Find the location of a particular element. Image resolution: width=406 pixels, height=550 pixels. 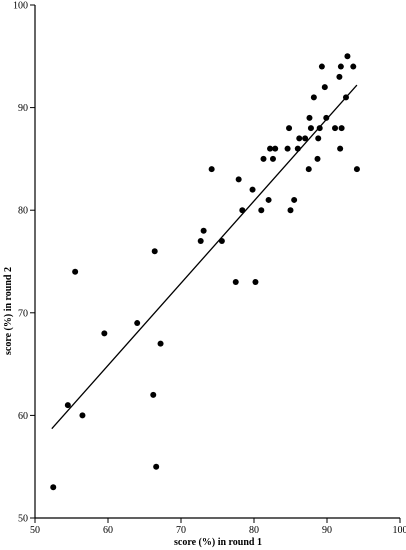

x-axis-label: score (%) in round 1 is located at coordinates (218, 542).